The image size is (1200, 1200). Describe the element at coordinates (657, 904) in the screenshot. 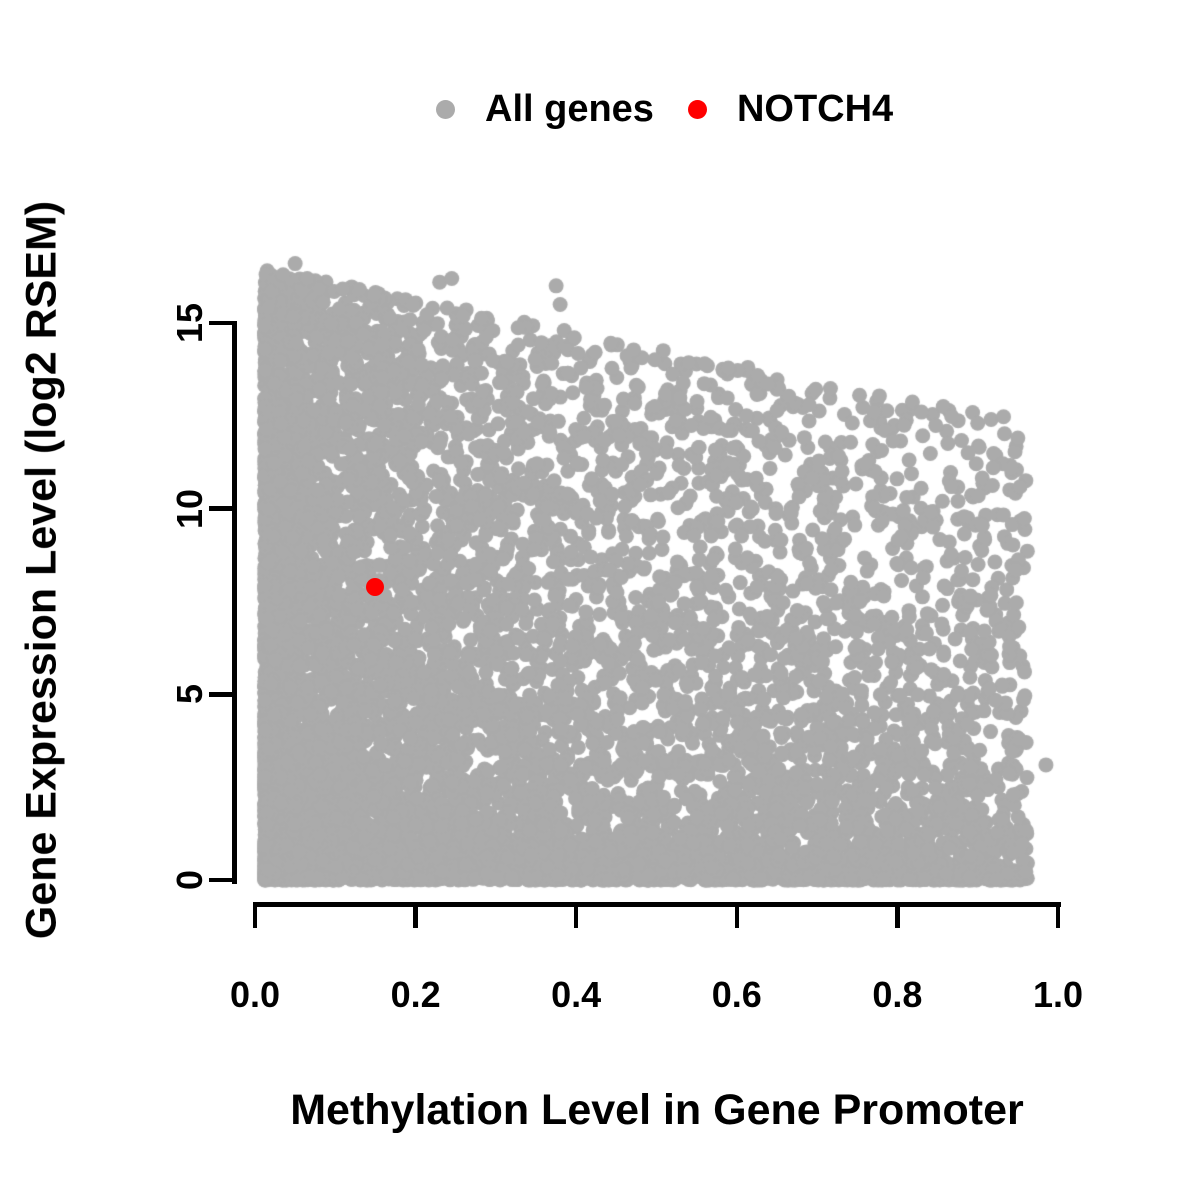

I see `x-axis-line` at that location.